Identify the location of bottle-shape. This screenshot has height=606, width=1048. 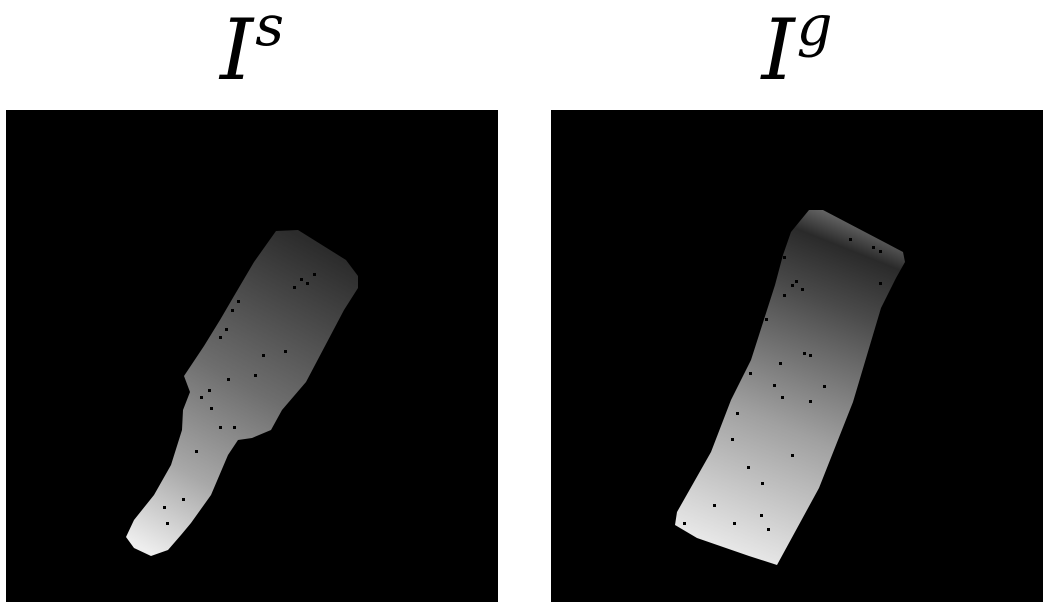
(242, 393).